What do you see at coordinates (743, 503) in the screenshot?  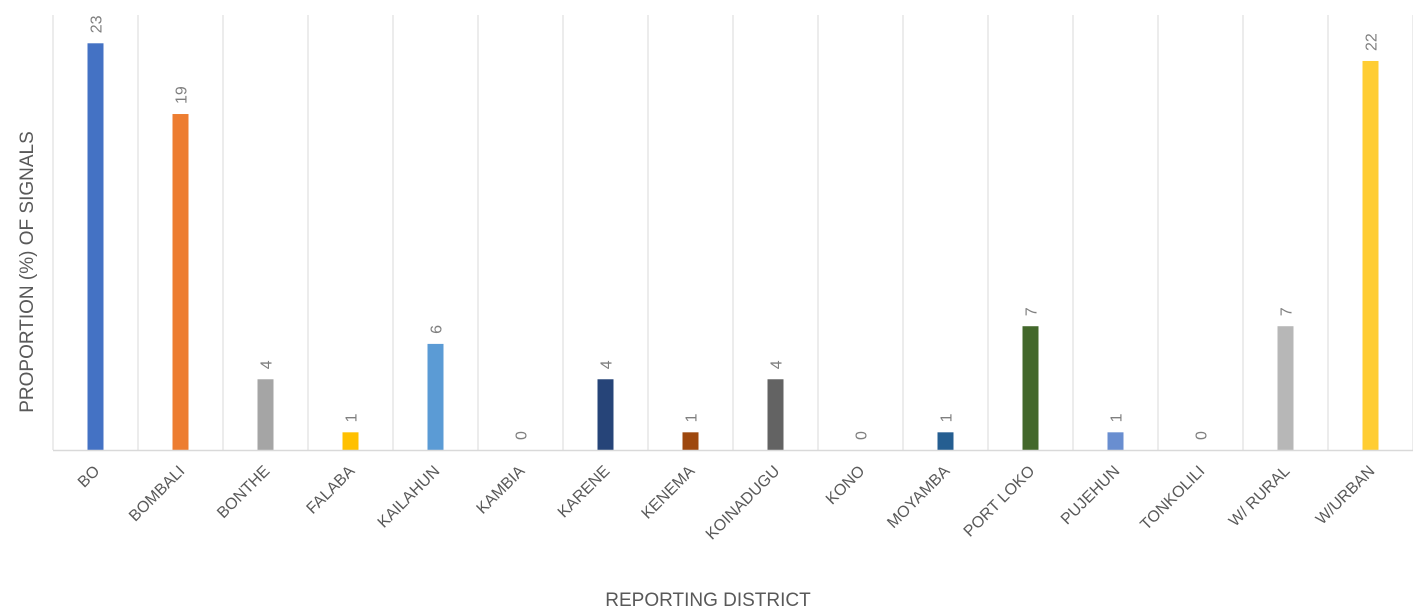 I see `x-tick-label: KOINADUGU` at bounding box center [743, 503].